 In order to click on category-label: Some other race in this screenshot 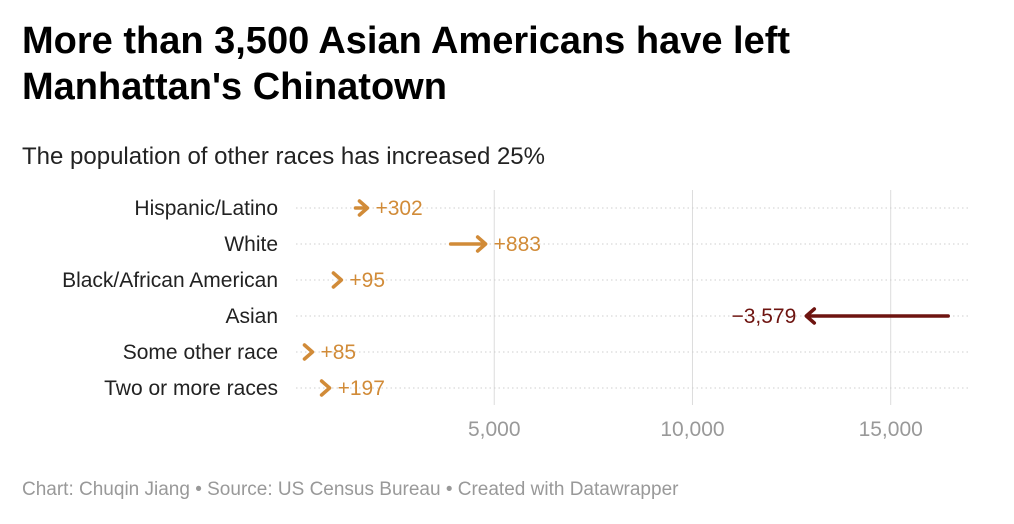, I will do `click(200, 352)`.